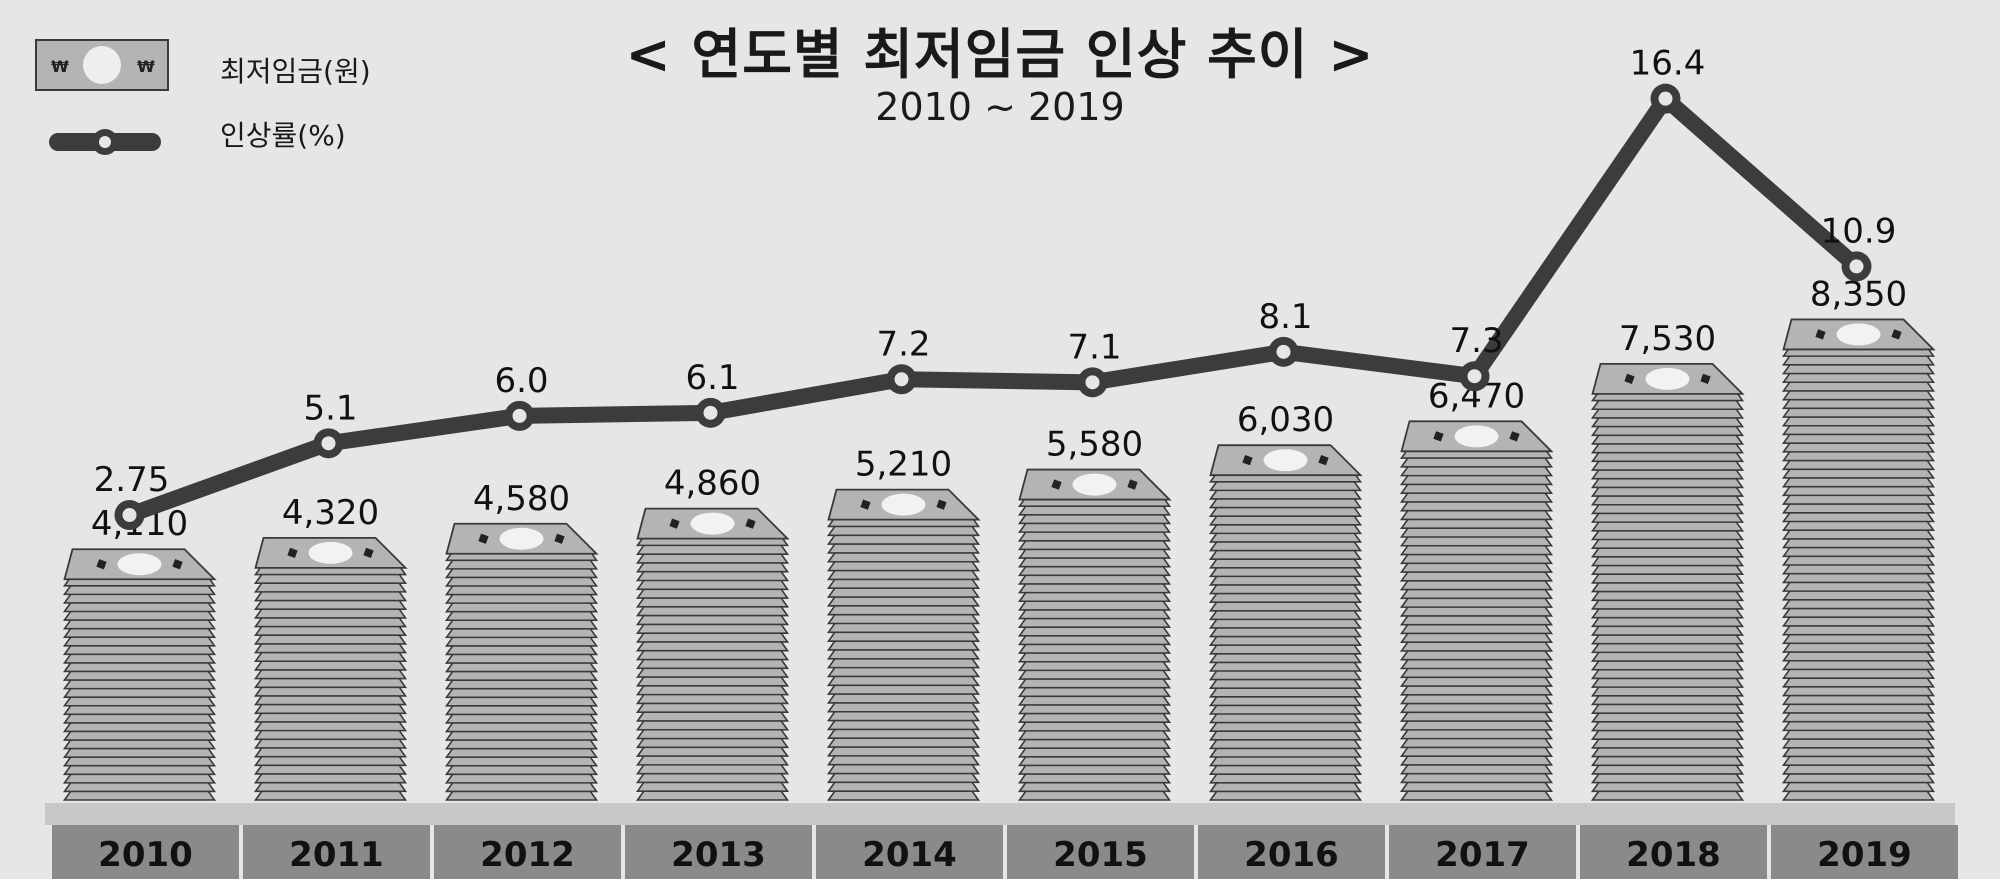 This screenshot has width=2000, height=879. What do you see at coordinates (1100, 855) in the screenshot?
I see `x-tick-label: 2015` at bounding box center [1100, 855].